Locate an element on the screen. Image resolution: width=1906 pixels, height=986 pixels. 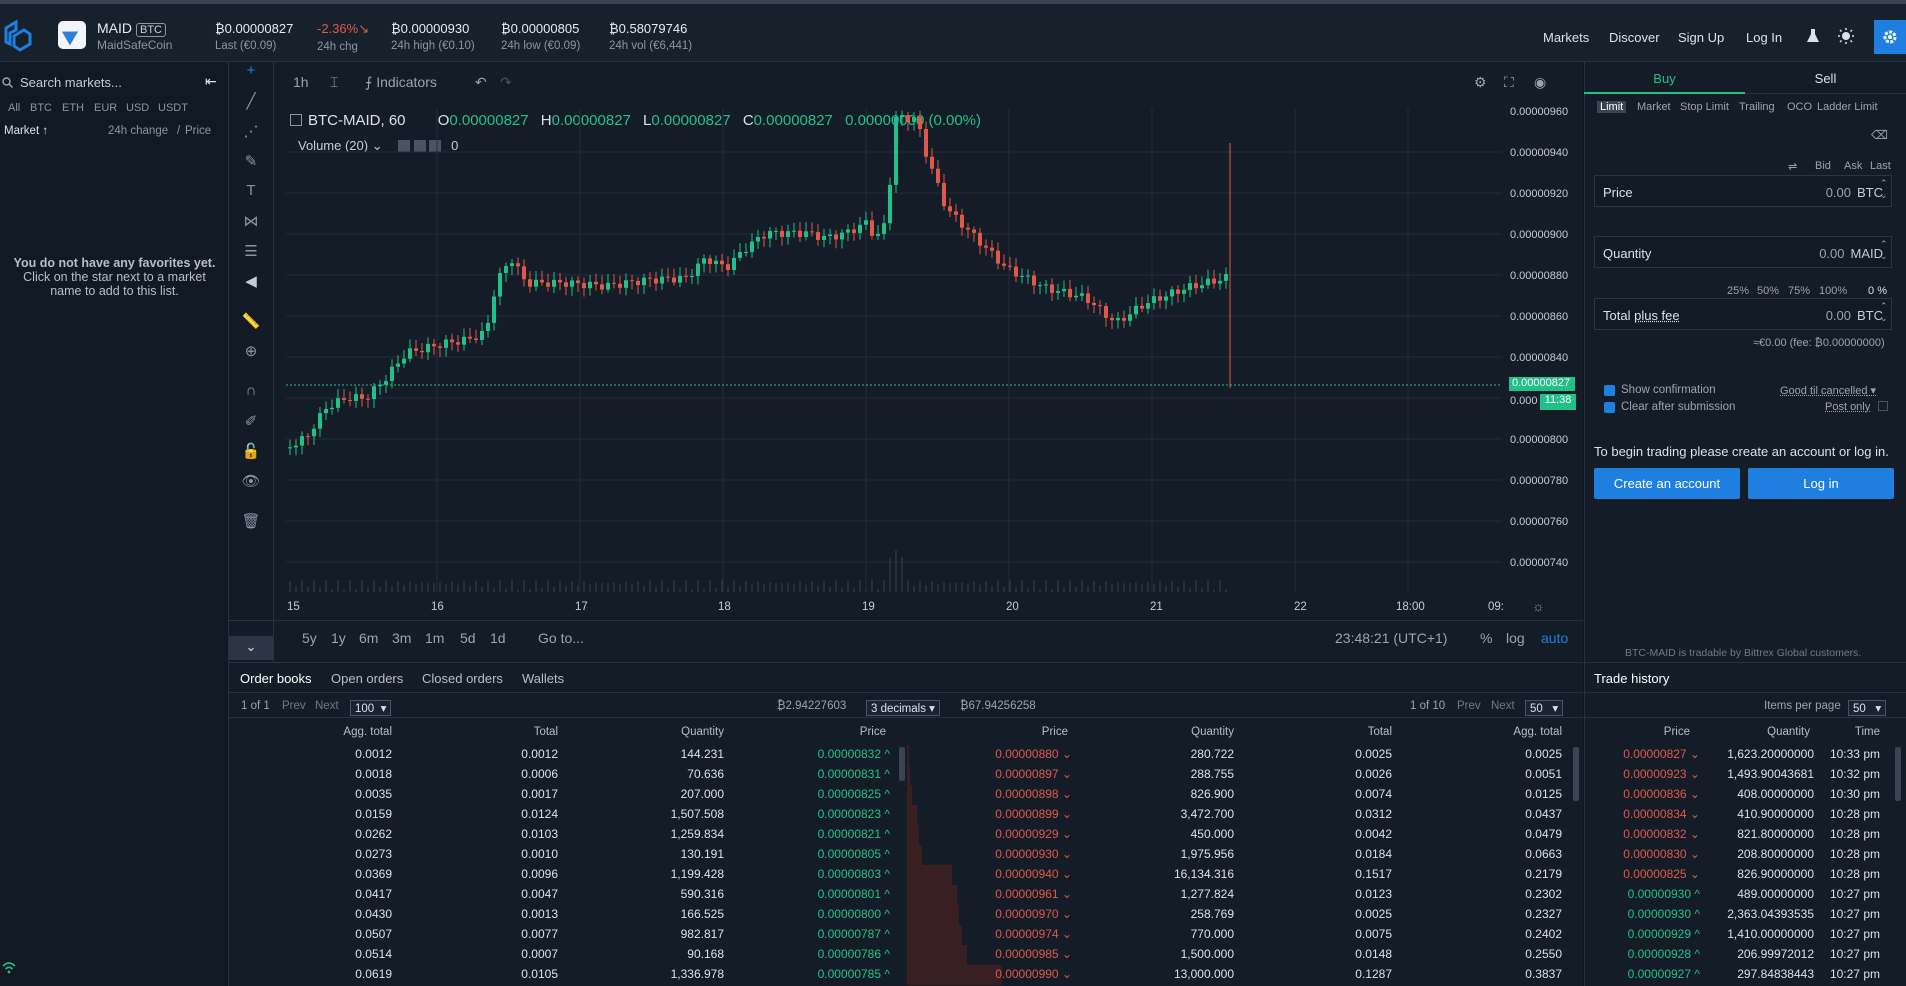
pct-25: 25% is located at coordinates (1738, 291).